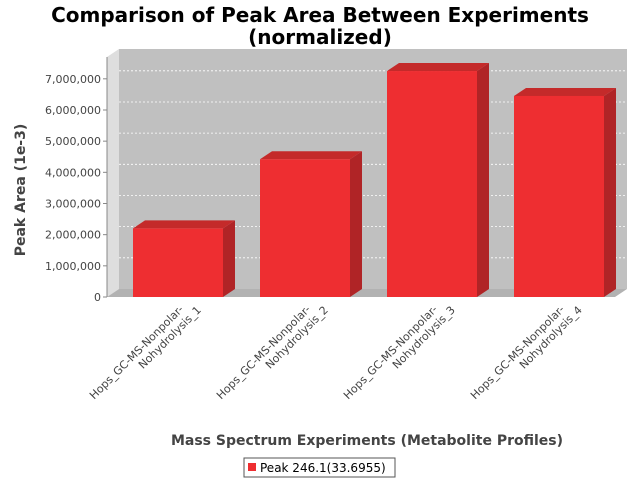 The width and height of the screenshot is (640, 480). Describe the element at coordinates (526, 352) in the screenshot. I see `x-tick-label: Hops_GC-MS-Nonpolar-Nohydrolysis_4` at that location.